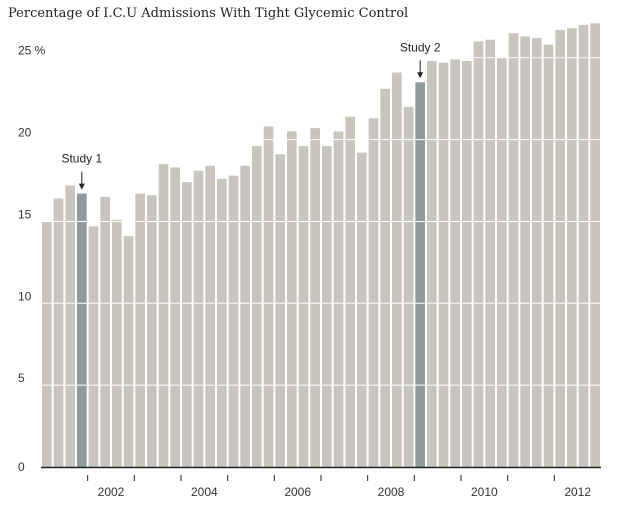 The image size is (635, 514). I want to click on y-tick-label: 20, so click(25, 133).